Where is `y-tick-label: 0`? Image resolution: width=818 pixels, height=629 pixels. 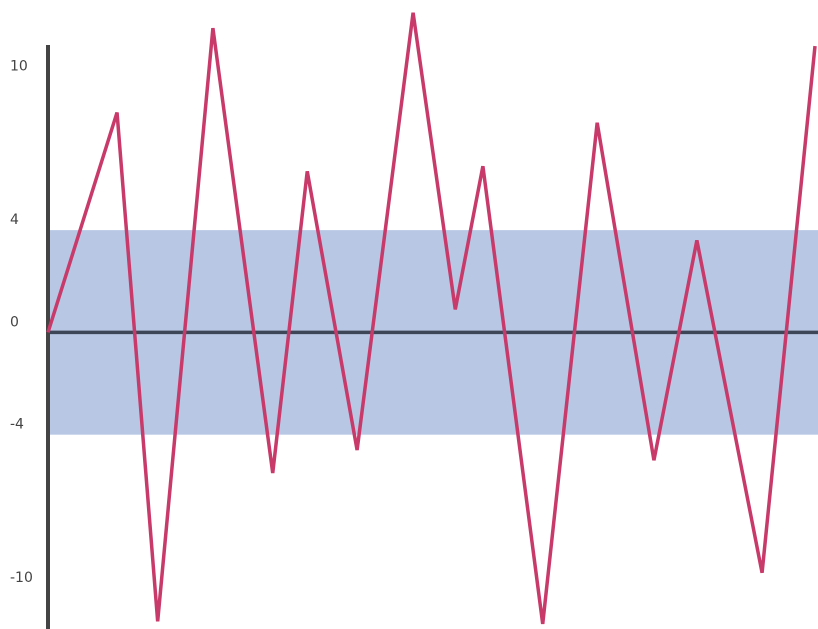 y-tick-label: 0 is located at coordinates (14, 322).